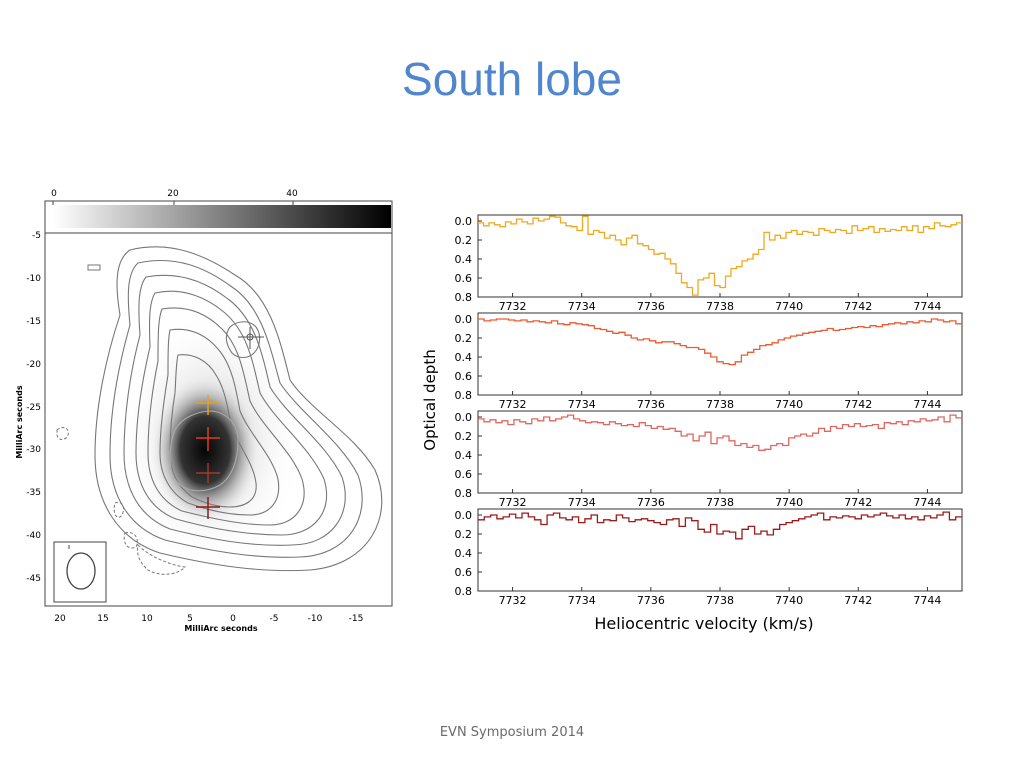  I want to click on colorbar: 0 20 40, so click(218, 211).